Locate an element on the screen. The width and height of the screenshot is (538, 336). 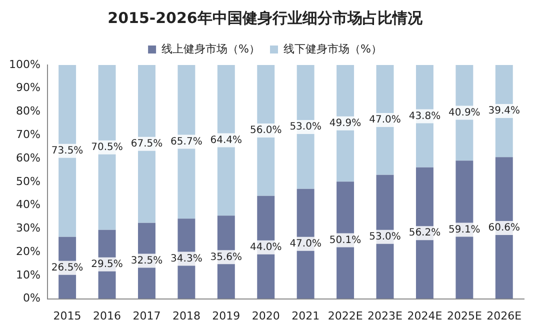
x-tick-label: 2016 is located at coordinates (107, 315).